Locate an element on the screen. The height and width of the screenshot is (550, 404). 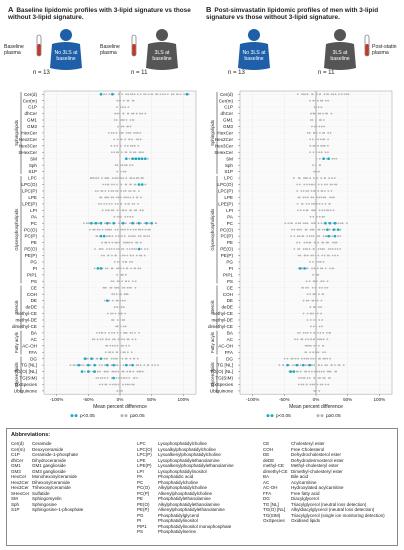
category-label: dimethyl-CE is located at coordinates (220, 326).